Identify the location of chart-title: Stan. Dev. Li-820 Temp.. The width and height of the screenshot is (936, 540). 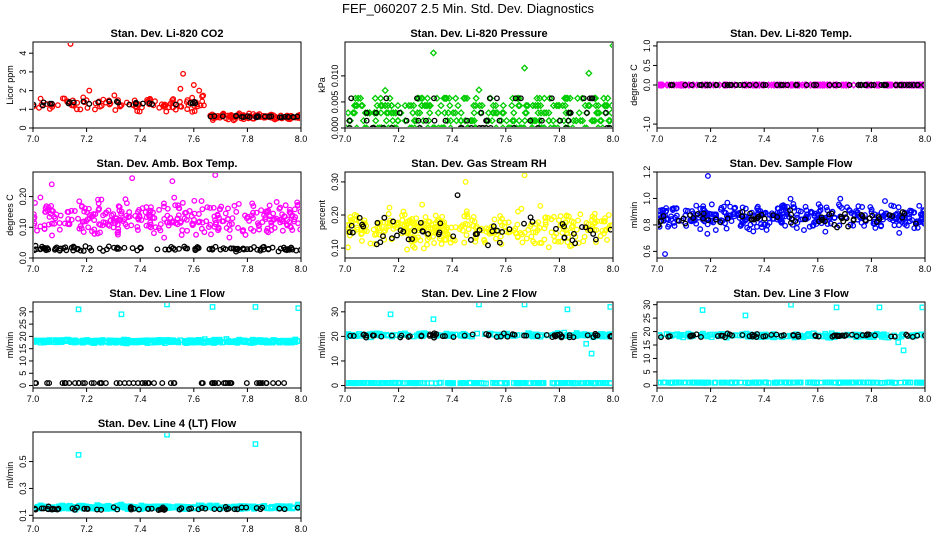
(791, 34).